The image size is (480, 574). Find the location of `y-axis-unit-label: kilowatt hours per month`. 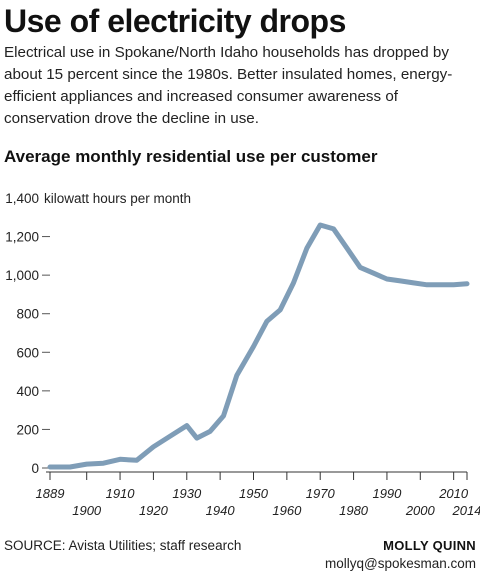

y-axis-unit-label: kilowatt hours per month is located at coordinates (117, 198).